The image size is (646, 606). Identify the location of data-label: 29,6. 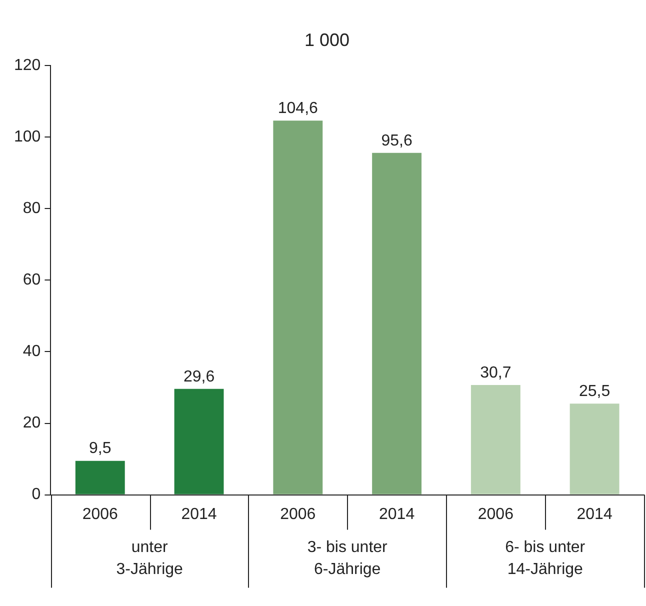
(199, 377).